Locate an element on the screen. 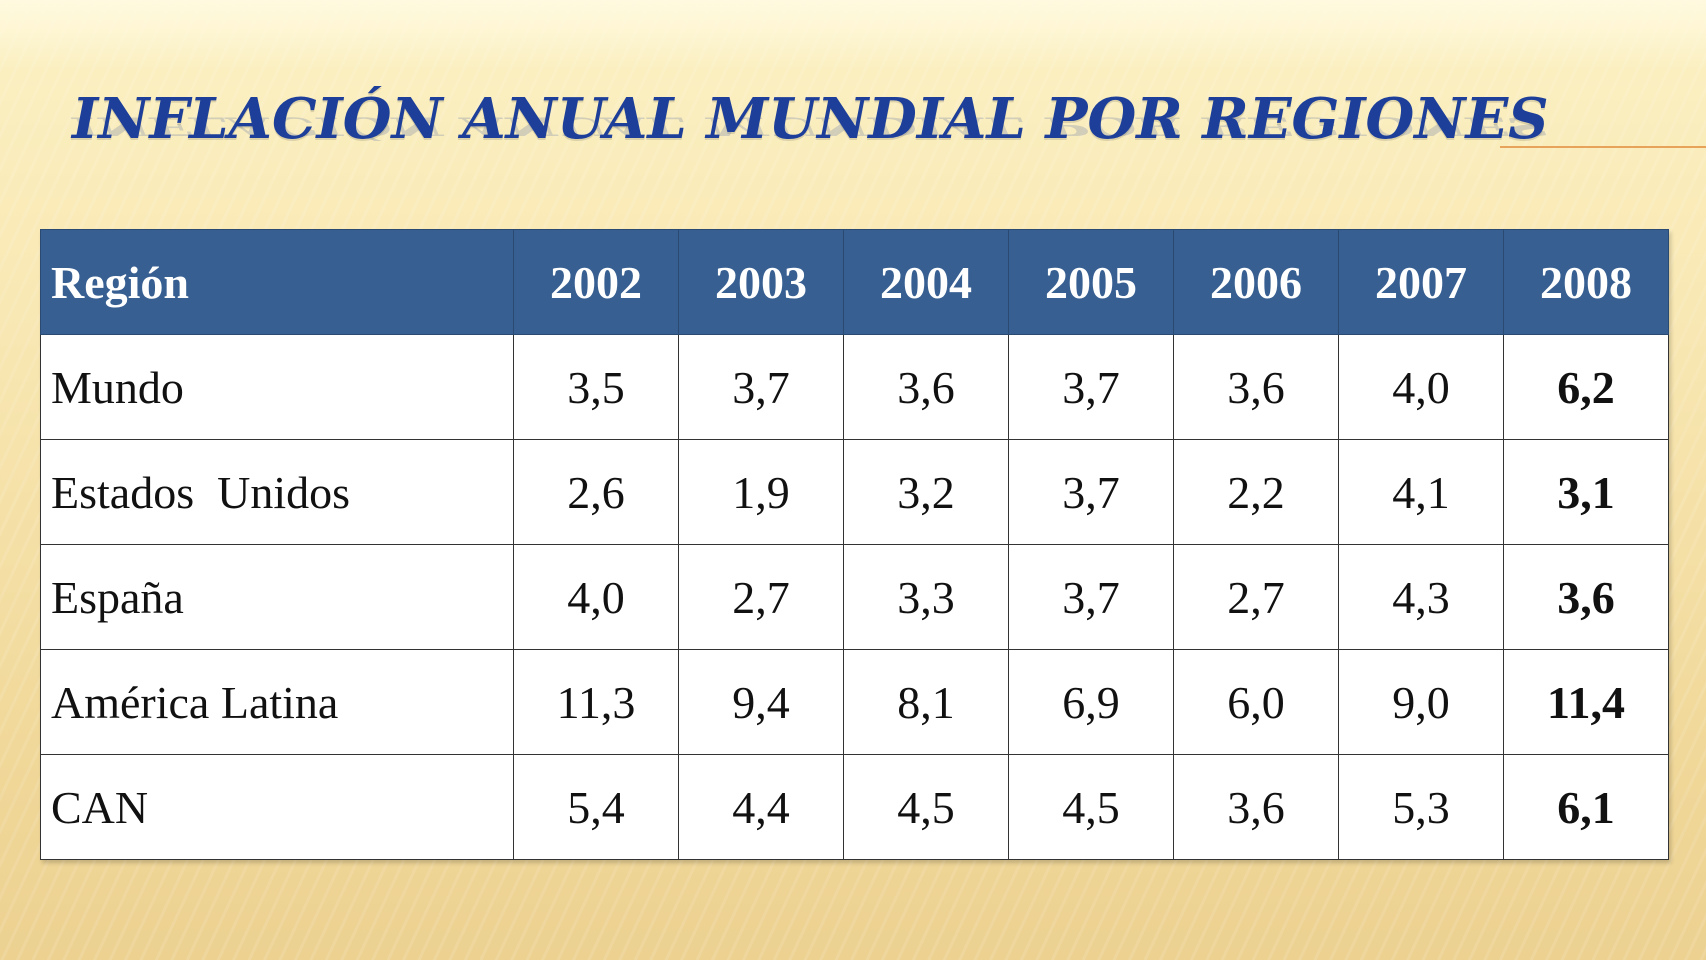 Image resolution: width=1706 pixels, height=960 pixels. background-glow is located at coordinates (853, 35).